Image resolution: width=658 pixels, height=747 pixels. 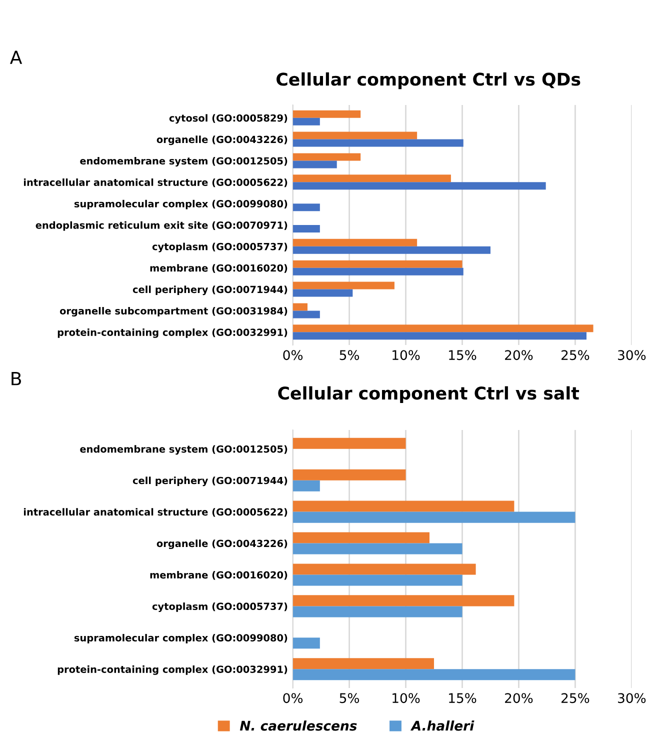 What do you see at coordinates (162, 226) in the screenshot?
I see `y-tick-label: endoplasmic reticulum exit site (GO:0070971)` at bounding box center [162, 226].